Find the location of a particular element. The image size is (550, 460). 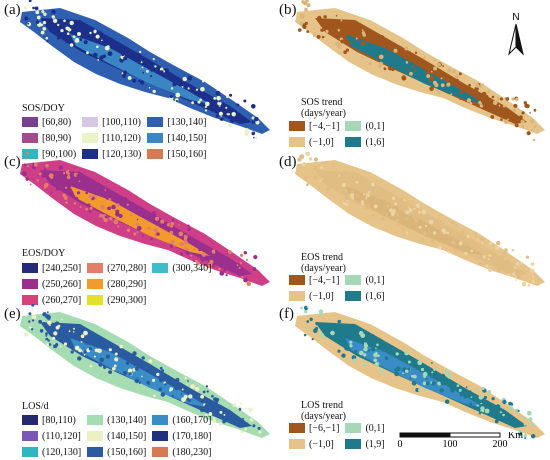

legend-title-line: (days/year) is located at coordinates (323, 268).